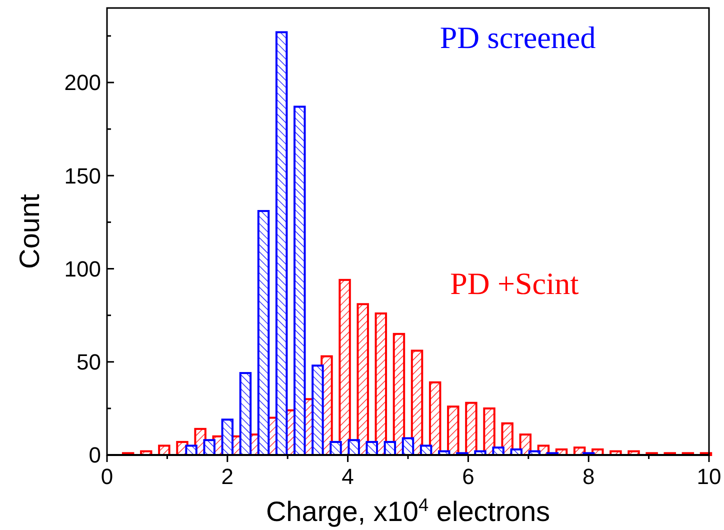 This screenshot has height=530, width=724. Describe the element at coordinates (468, 476) in the screenshot. I see `x-tick-label: 6` at that location.